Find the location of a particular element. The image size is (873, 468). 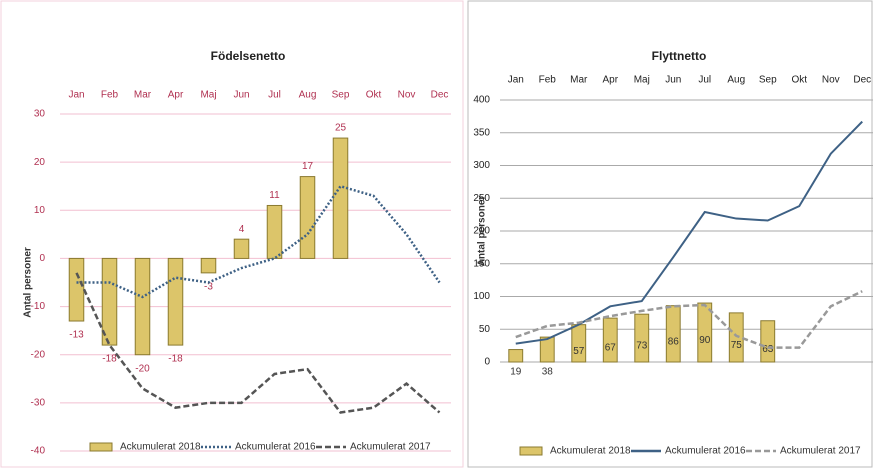

data-label: 63 is located at coordinates (768, 349).